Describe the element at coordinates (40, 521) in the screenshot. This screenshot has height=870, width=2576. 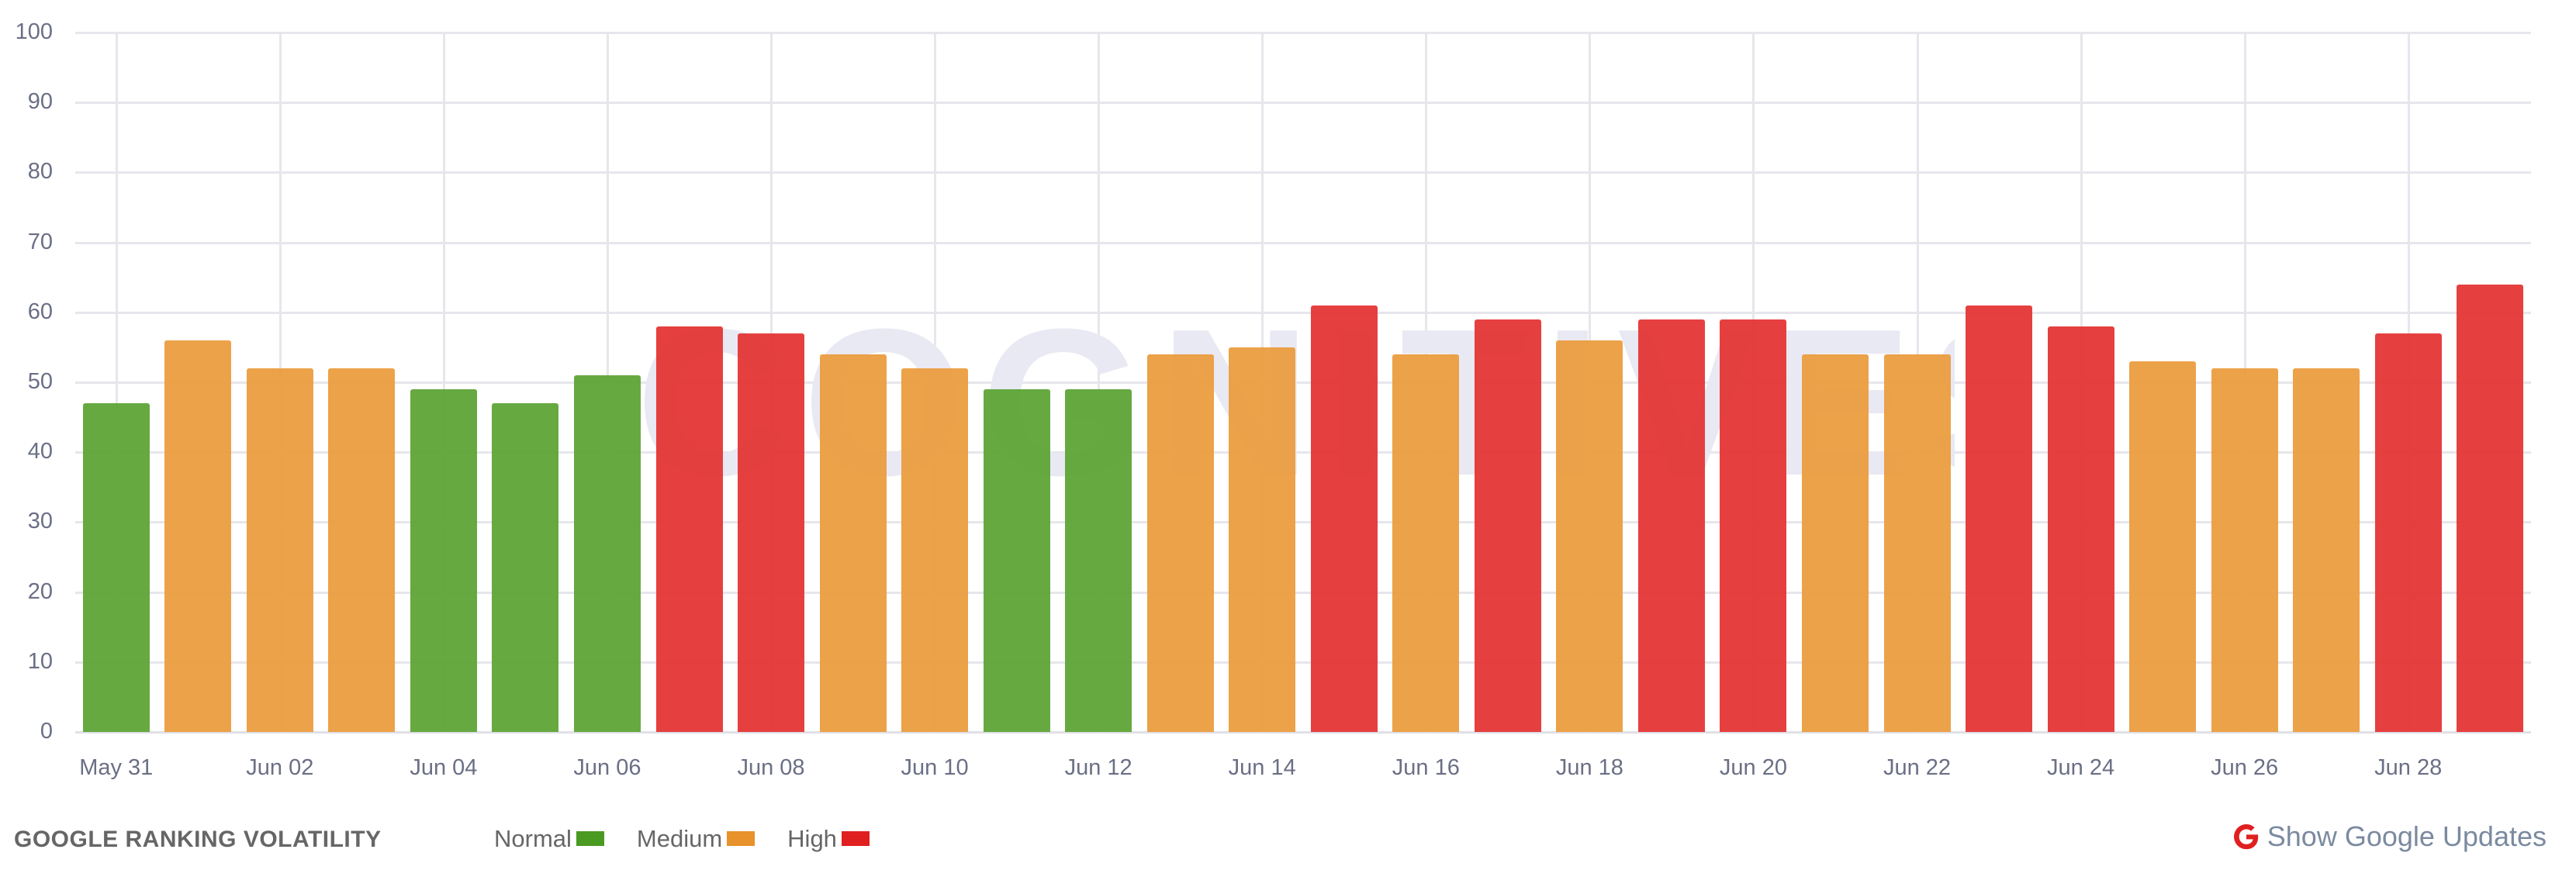
I see `y-tick-label: 30` at that location.